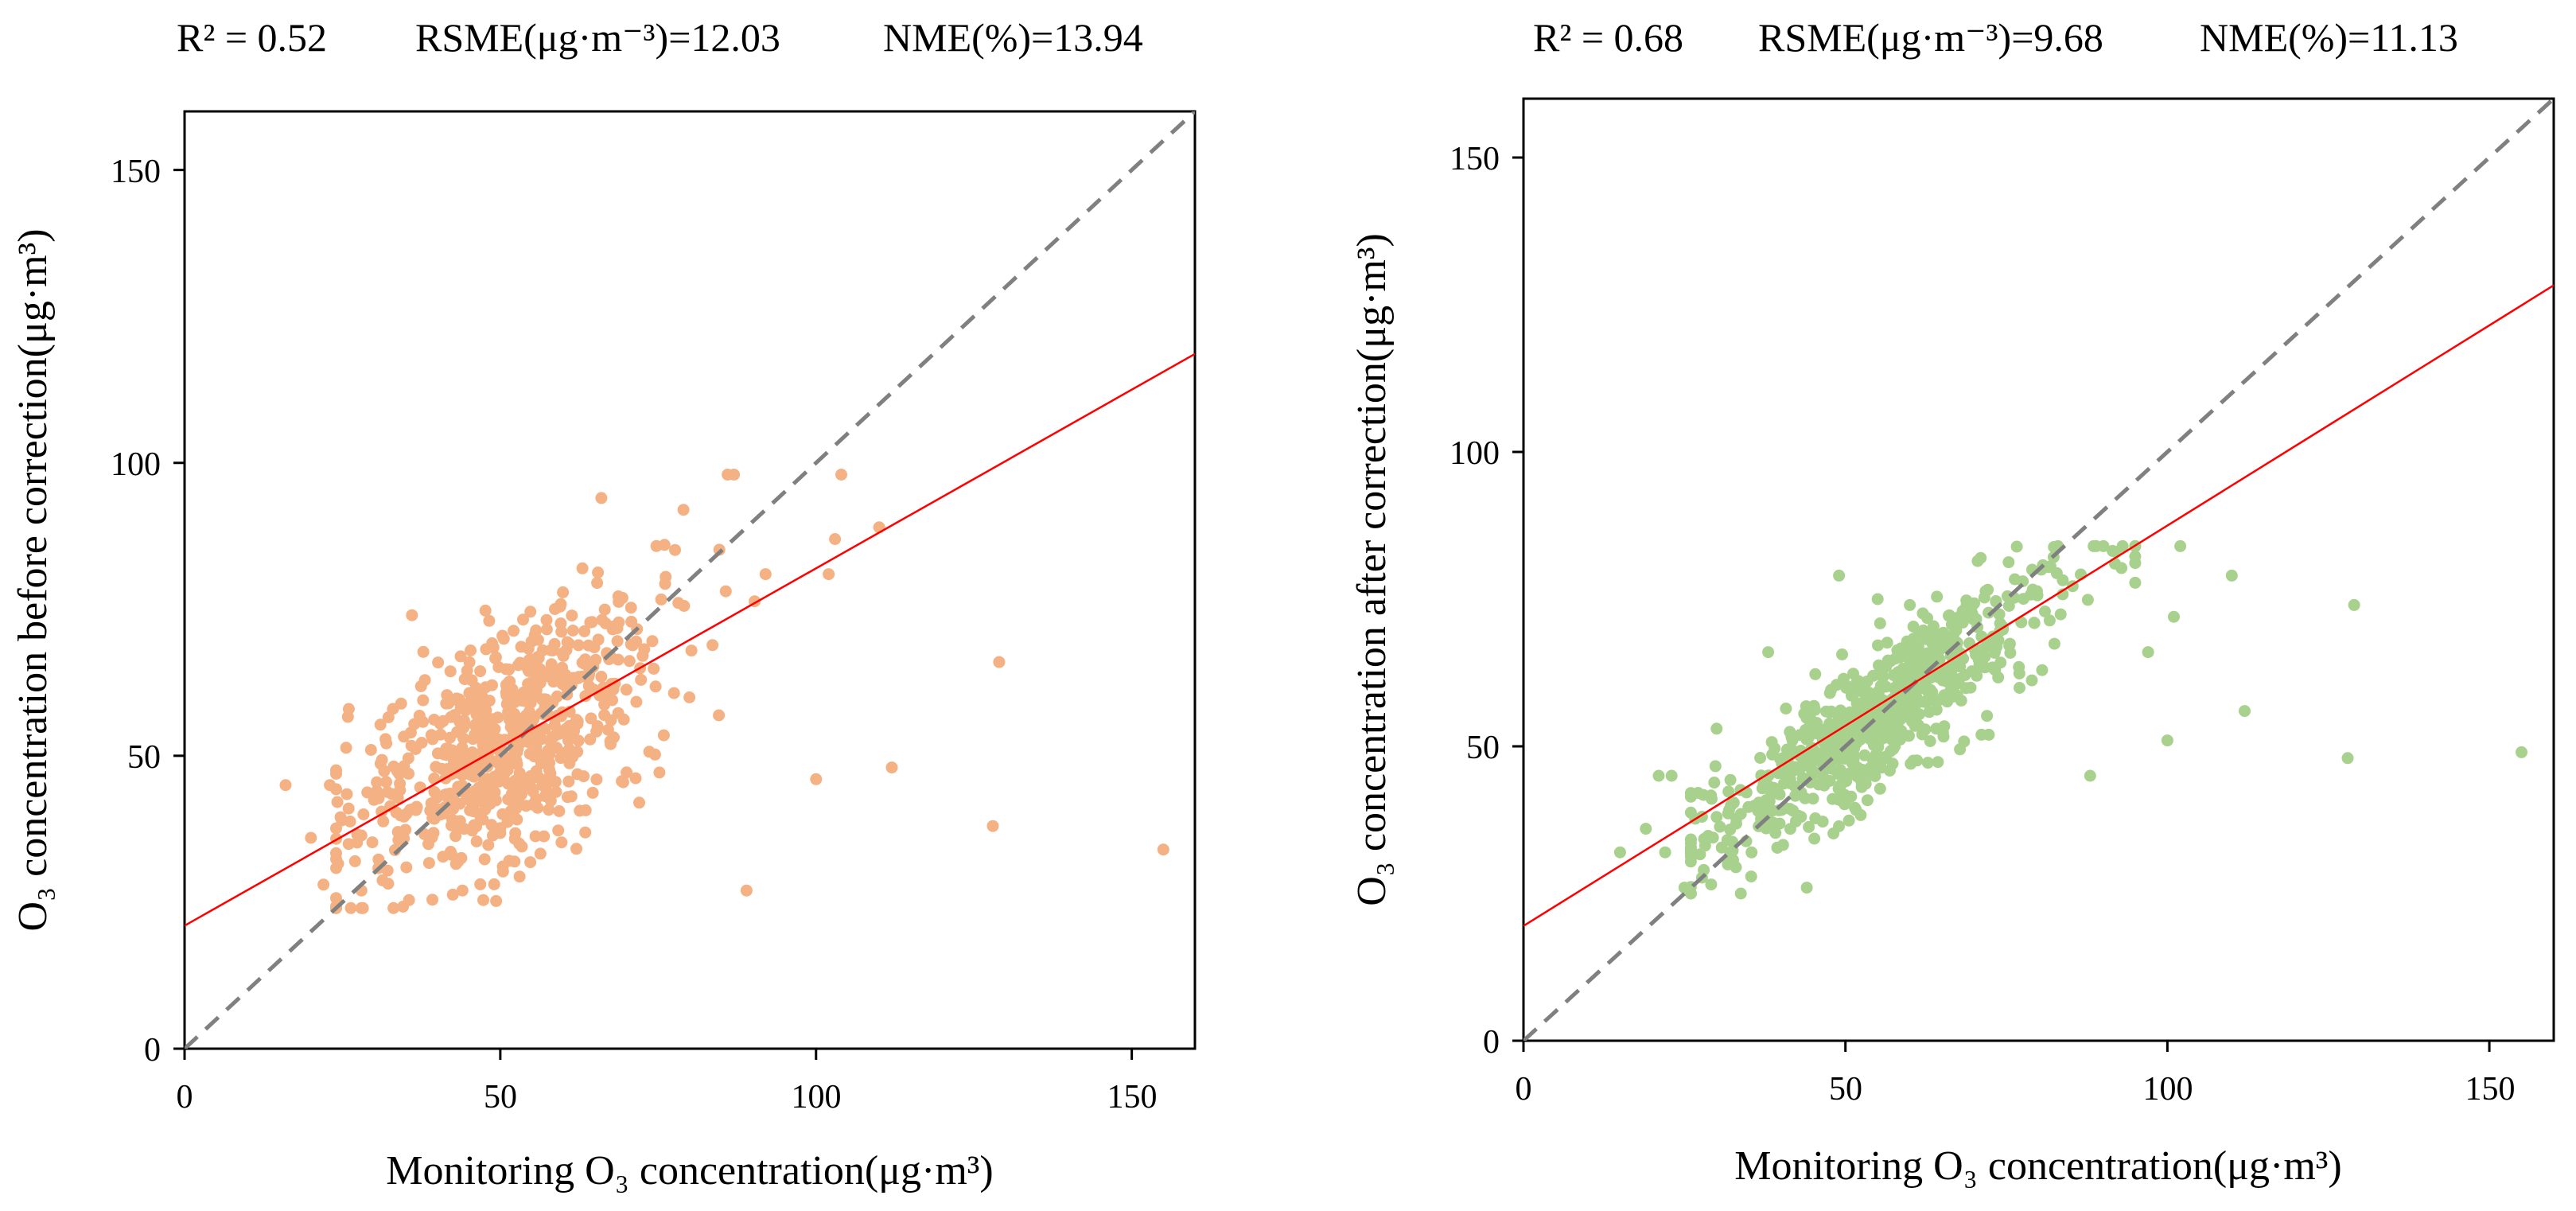  Describe the element at coordinates (153, 1050) in the screenshot. I see `y-tick-label: 0` at that location.